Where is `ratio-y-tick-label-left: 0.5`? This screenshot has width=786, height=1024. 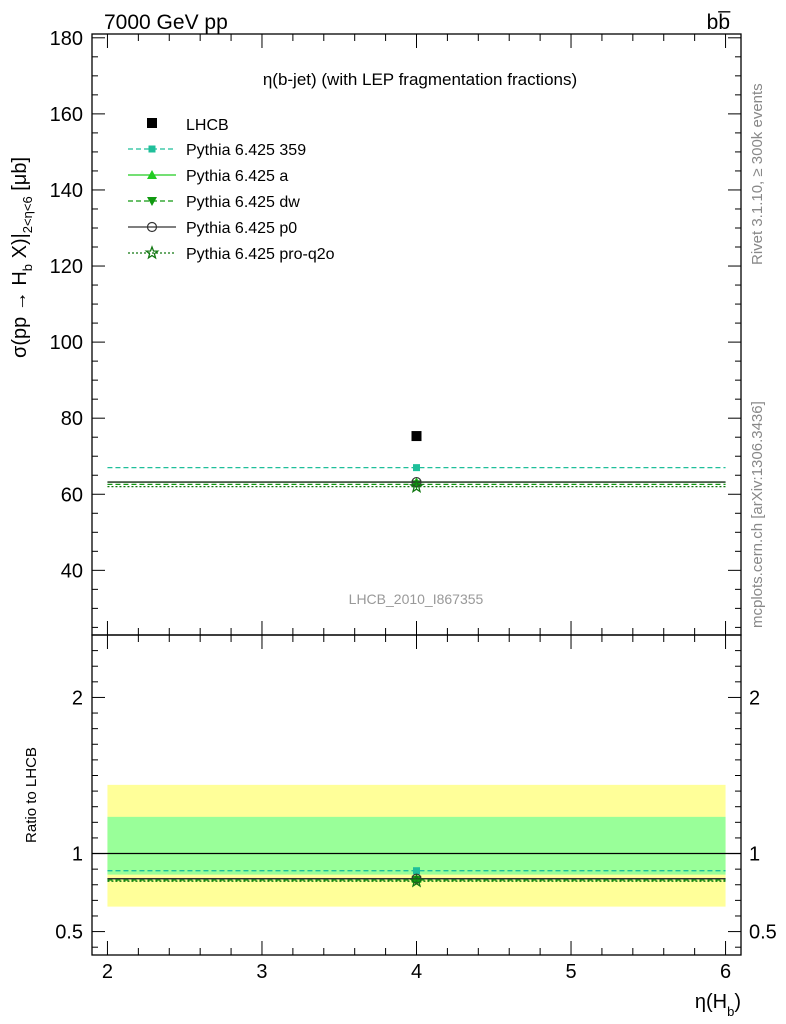 ratio-y-tick-label-left: 0.5 is located at coordinates (69, 933).